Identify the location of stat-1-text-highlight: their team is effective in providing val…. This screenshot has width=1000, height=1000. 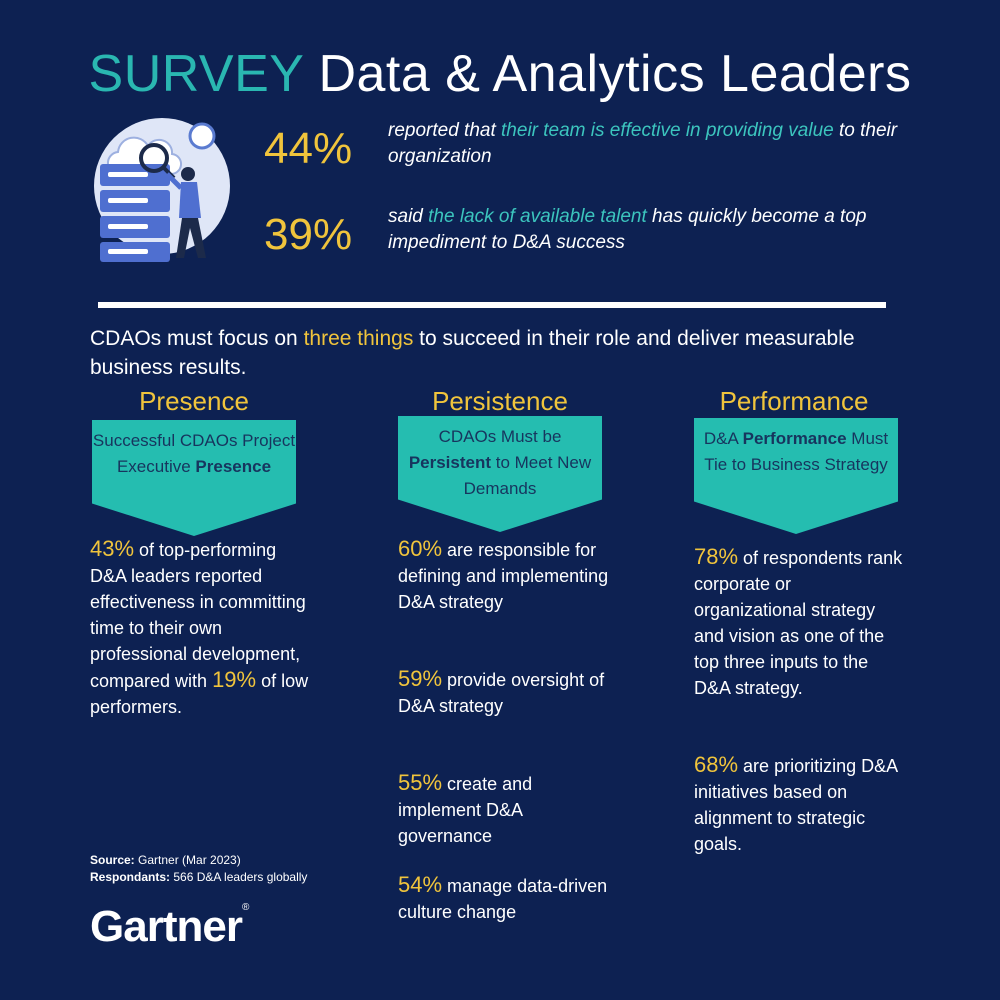
(667, 130).